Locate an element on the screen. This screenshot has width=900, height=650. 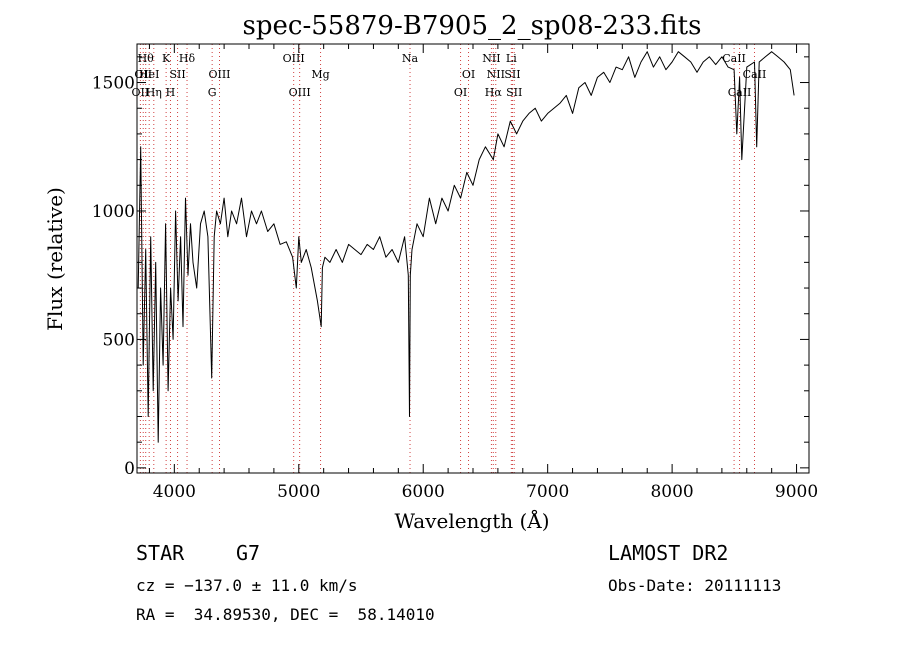
y-tick-label-2: 1000 is located at coordinates (113, 212).